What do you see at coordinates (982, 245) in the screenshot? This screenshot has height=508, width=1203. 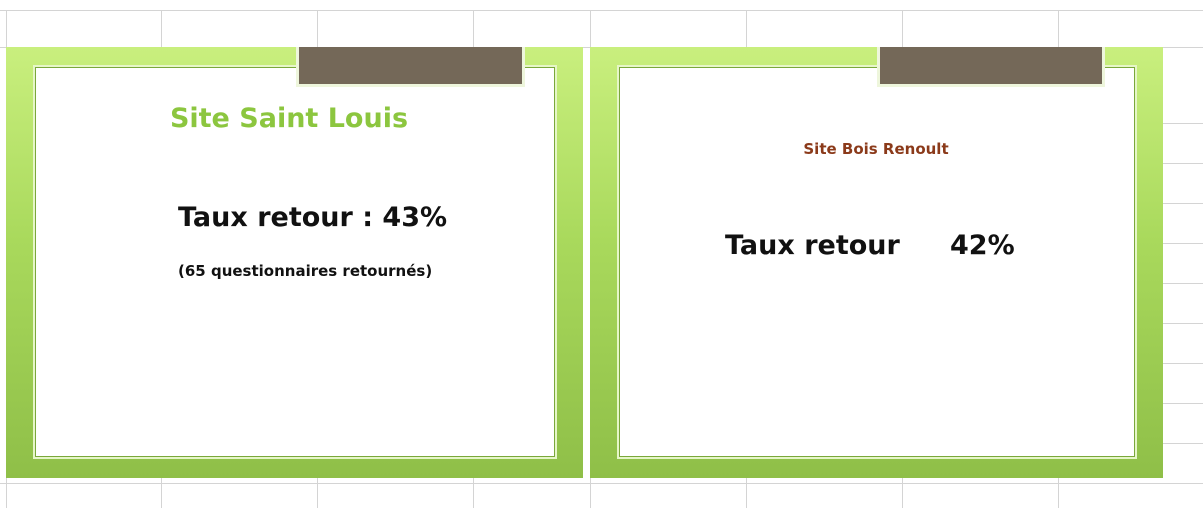 I see `rate-value: 42%` at bounding box center [982, 245].